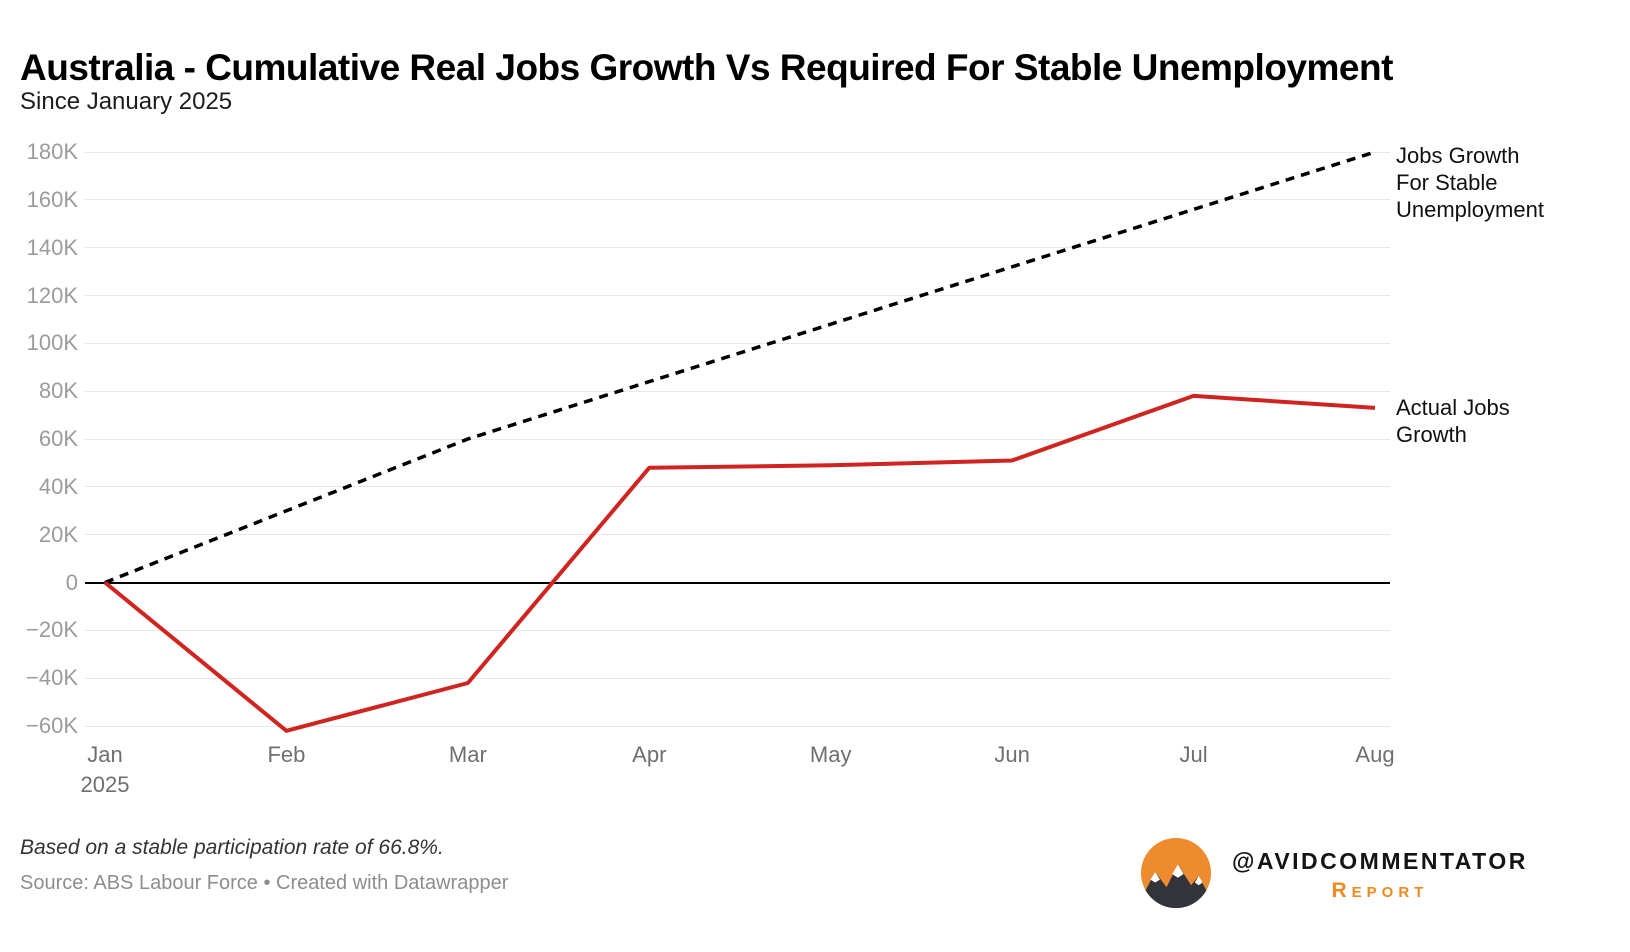 The image size is (1630, 952). I want to click on y-tick-label: 80K, so click(58, 391).